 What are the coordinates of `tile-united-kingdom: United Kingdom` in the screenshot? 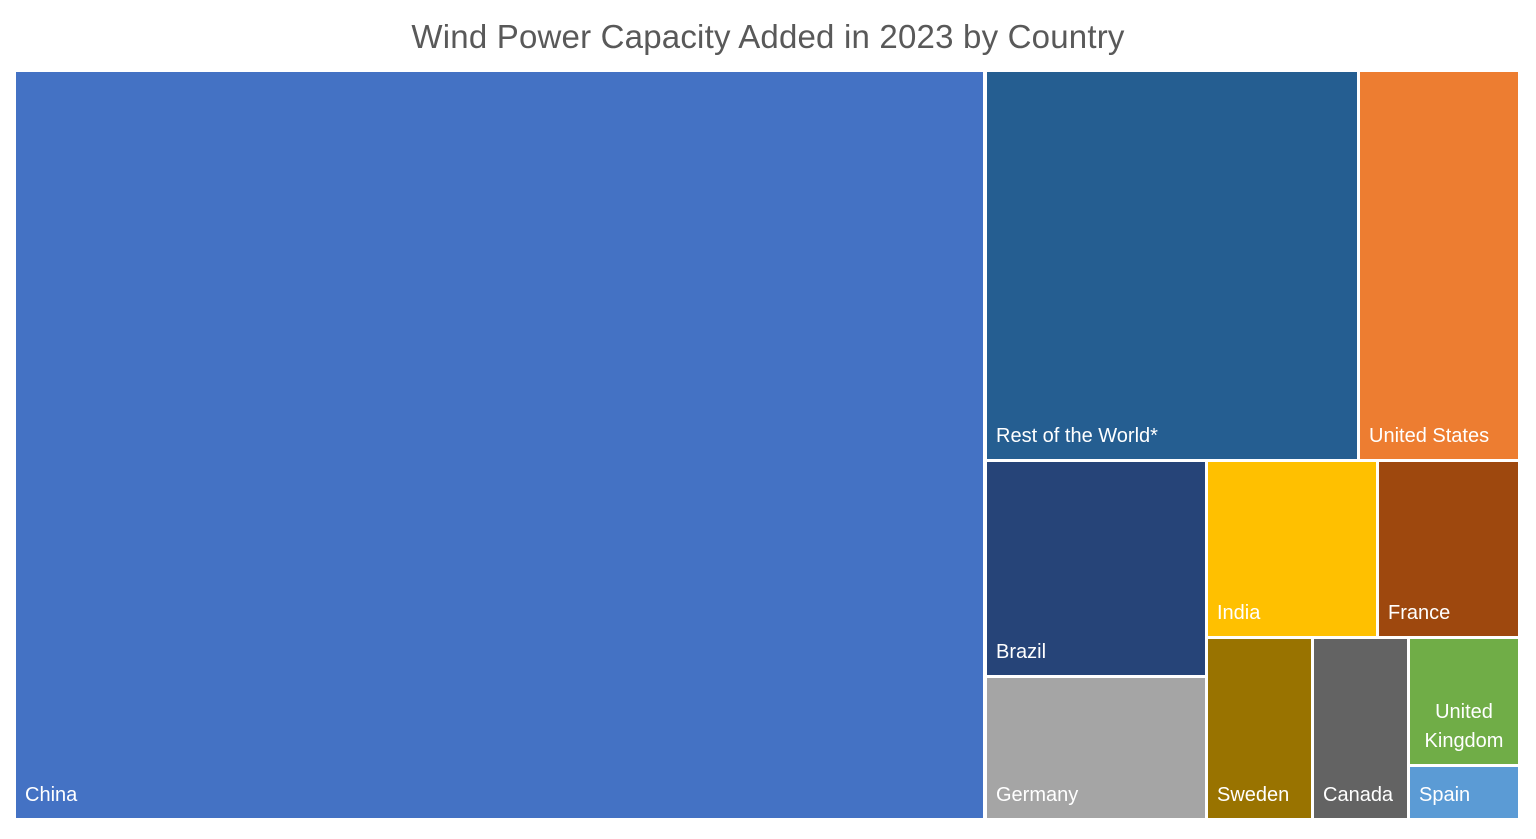 It's located at (1464, 701).